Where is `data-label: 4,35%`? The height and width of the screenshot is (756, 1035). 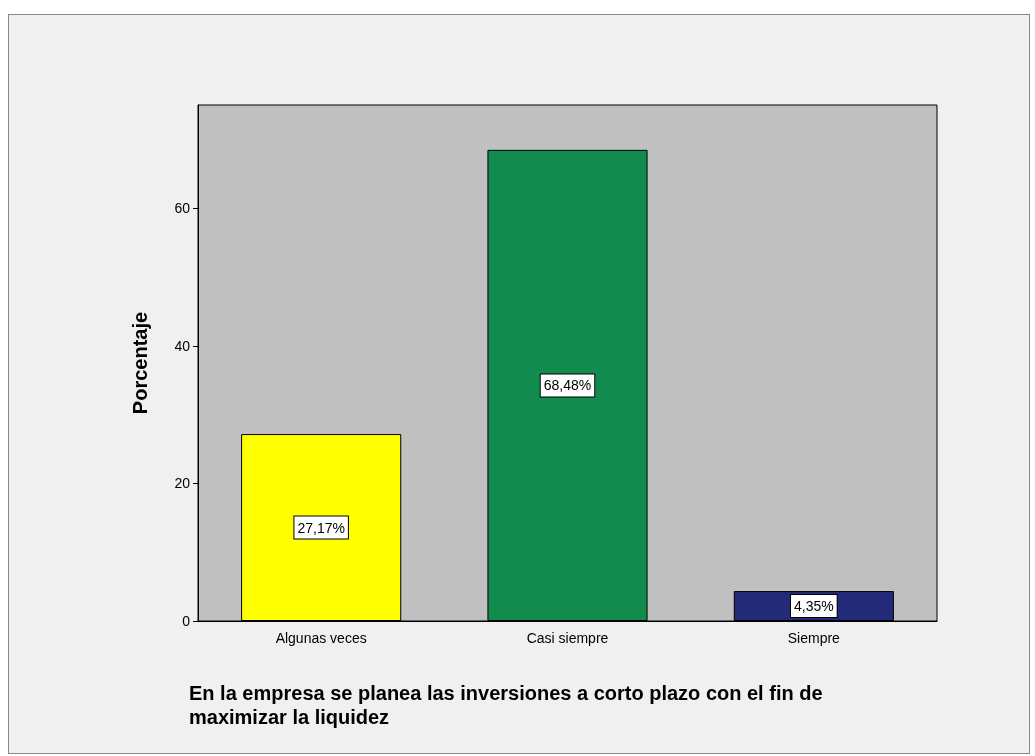 data-label: 4,35% is located at coordinates (813, 606).